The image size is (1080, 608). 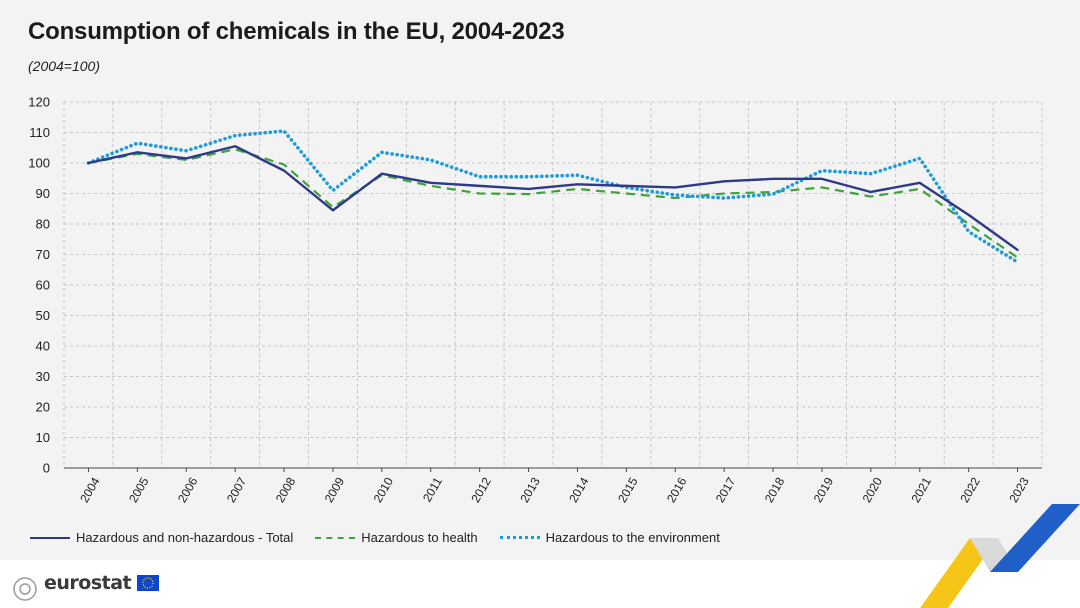 I want to click on x-tick-label: 2013, so click(x=530, y=490).